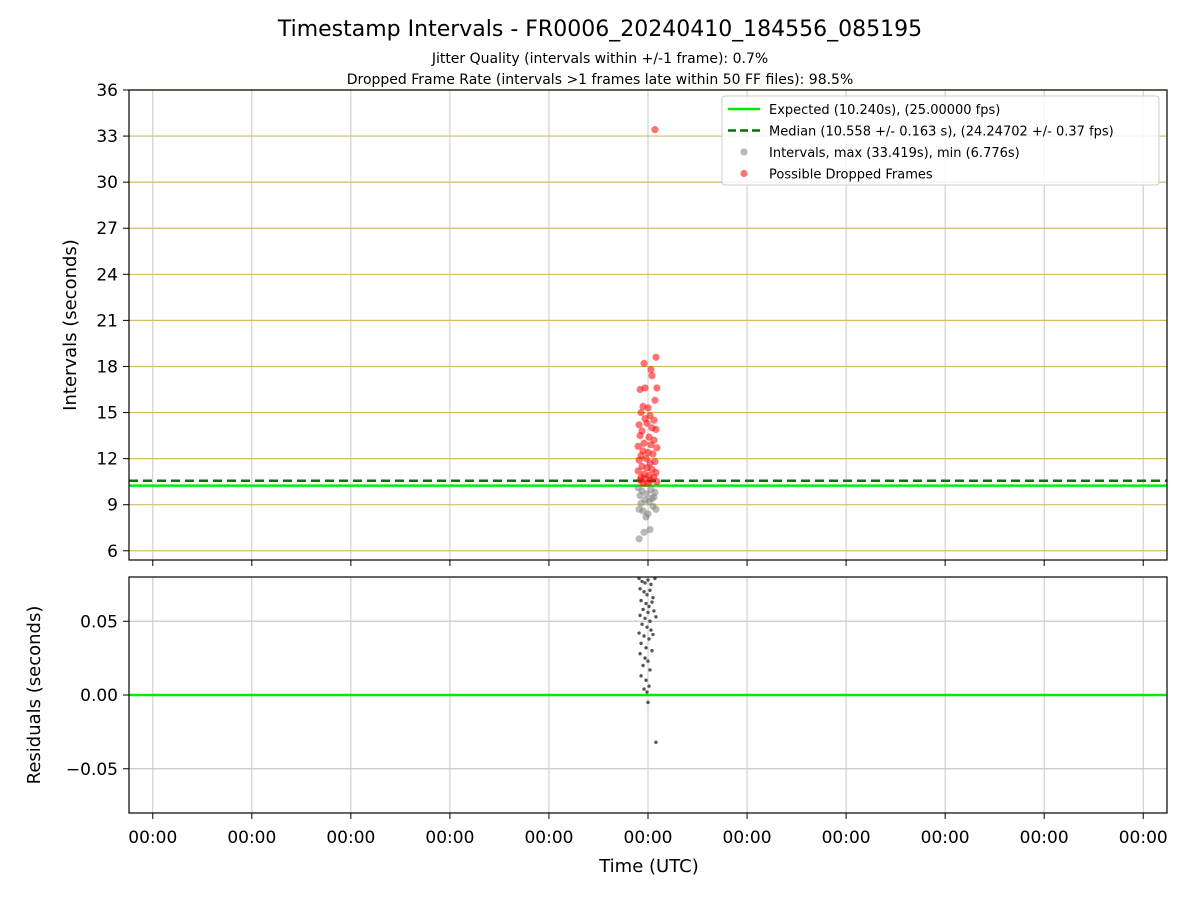 This screenshot has height=900, width=1200. Describe the element at coordinates (107, 229) in the screenshot. I see `y-tick-label: 27` at that location.